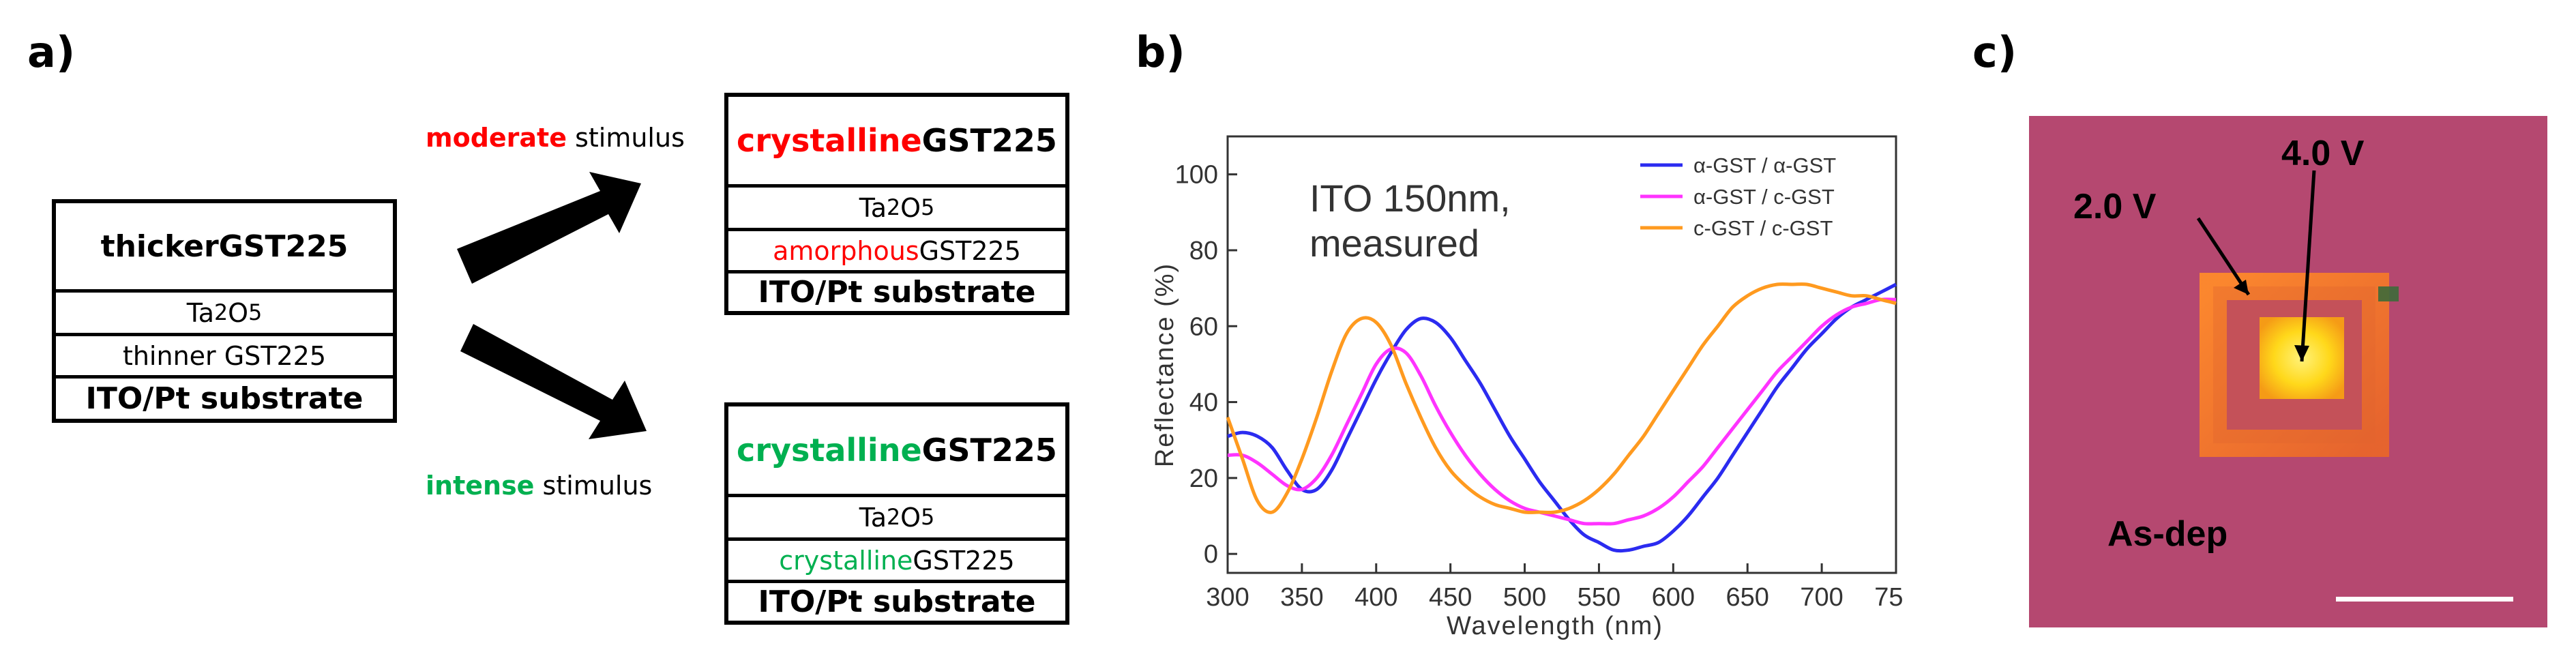 The height and width of the screenshot is (667, 2576). Describe the element at coordinates (896, 290) in the screenshot. I see `moderate-substrate-layer: ITO/Pt substrate` at that location.